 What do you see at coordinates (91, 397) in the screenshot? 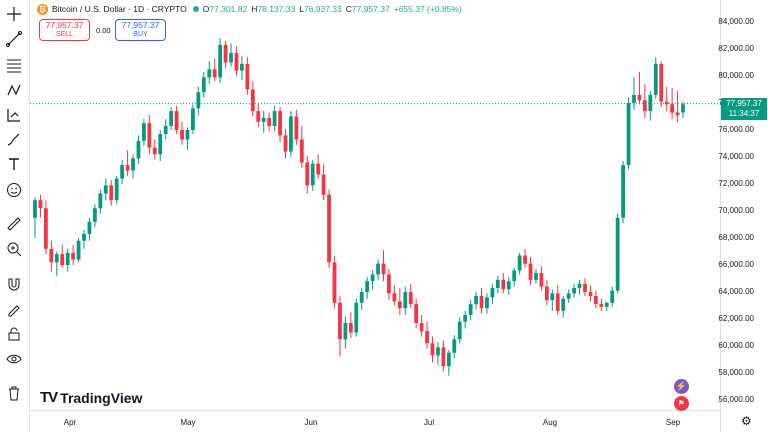
I see `tradingview-logo: TV TradingView` at bounding box center [91, 397].